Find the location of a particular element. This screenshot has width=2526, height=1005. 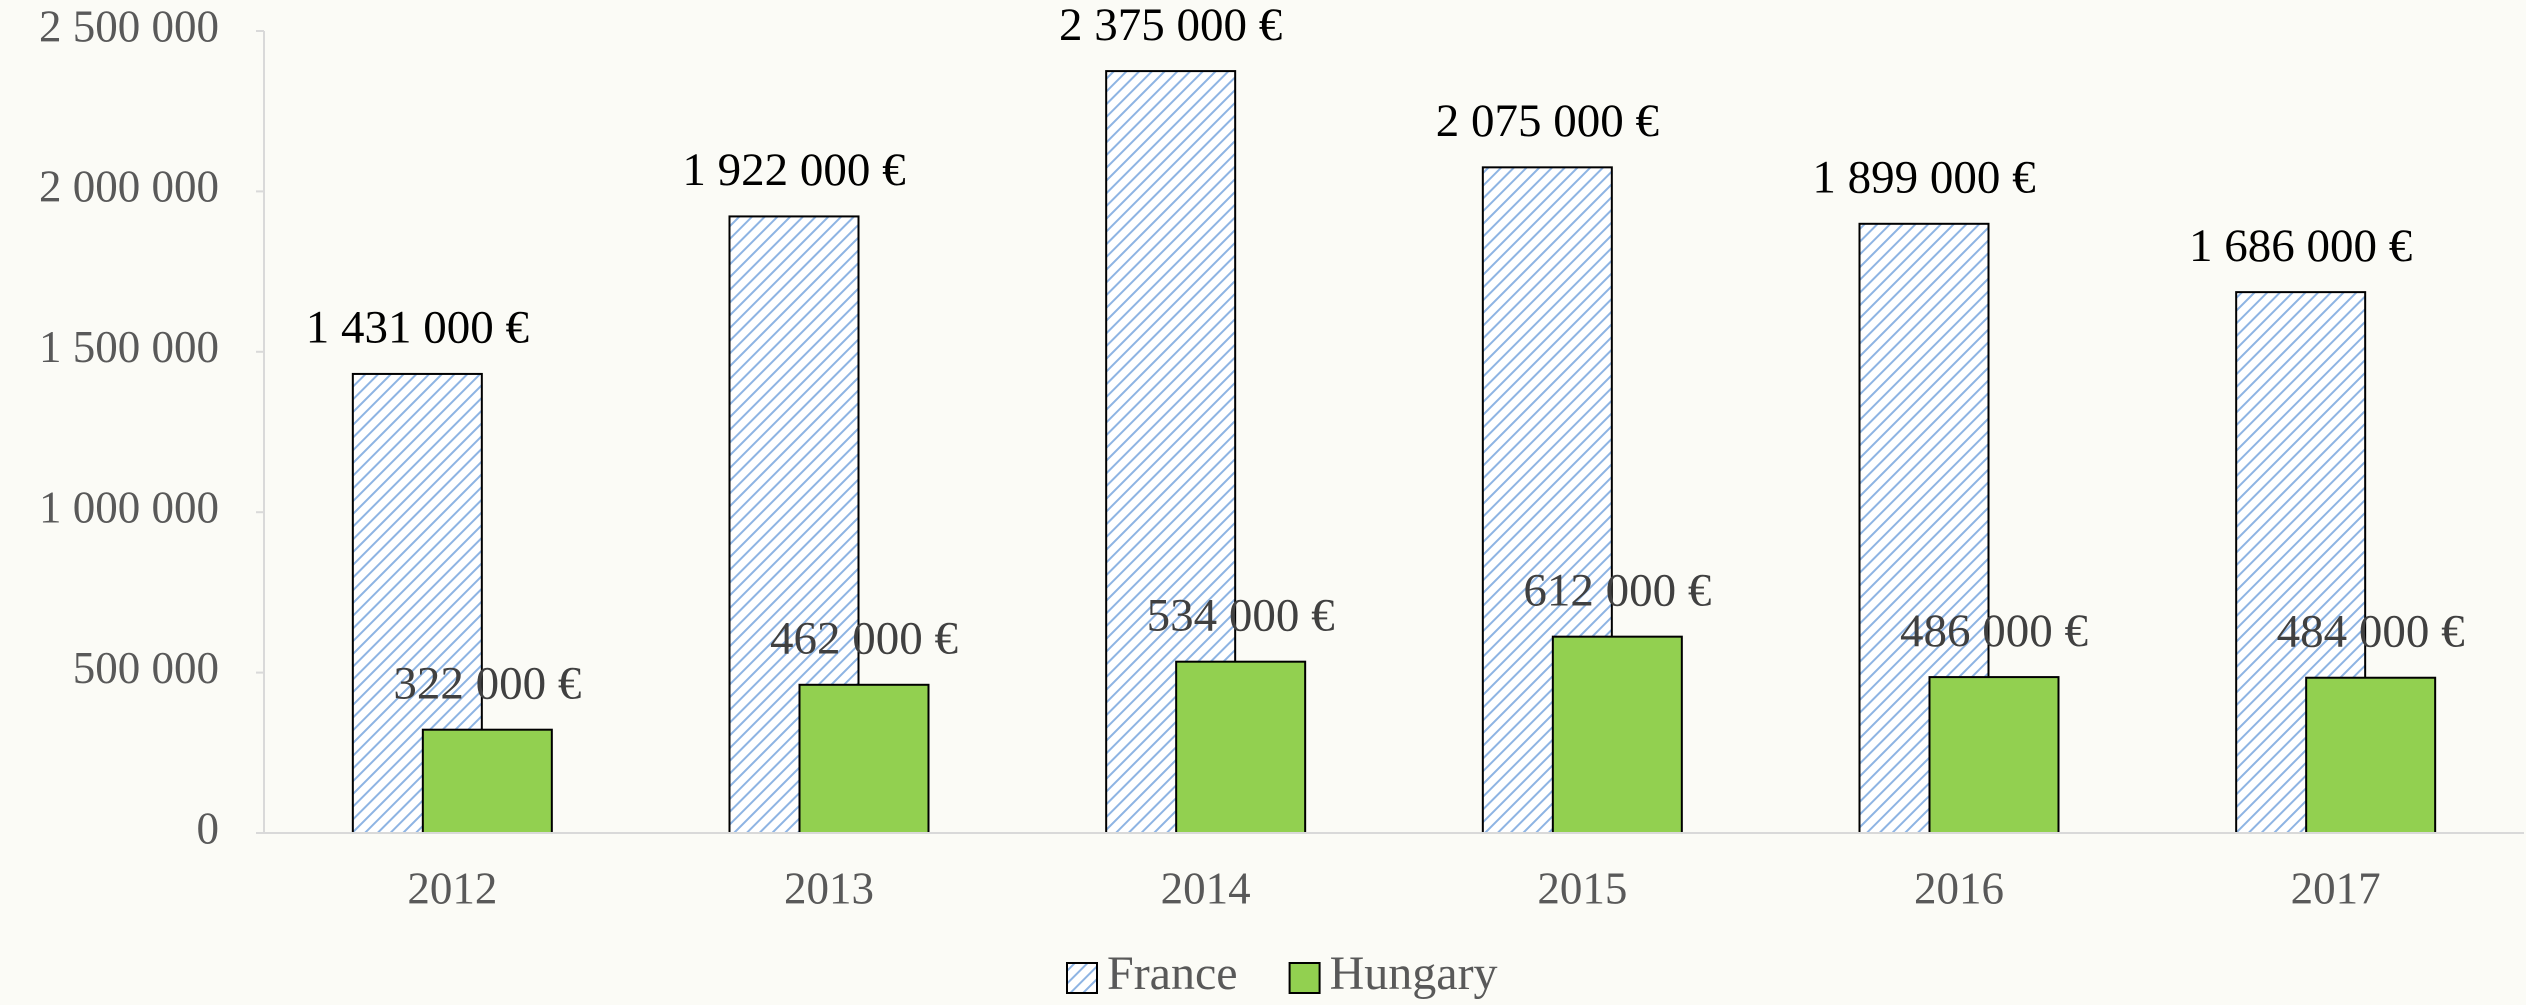

y-tick-label: 2 000 000 is located at coordinates (129, 187).